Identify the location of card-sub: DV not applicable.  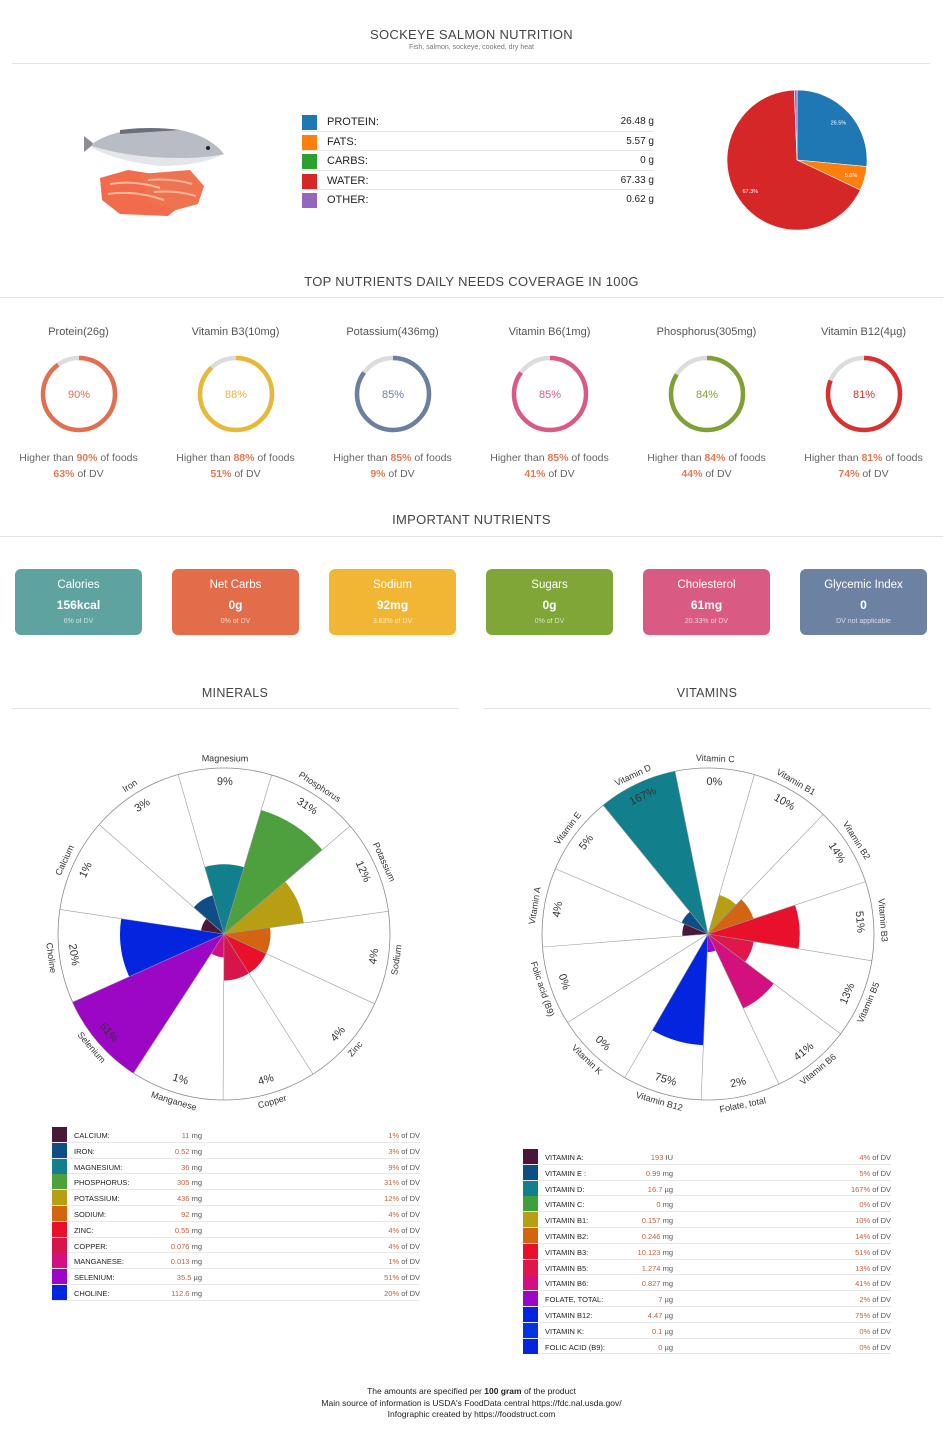
(863, 621).